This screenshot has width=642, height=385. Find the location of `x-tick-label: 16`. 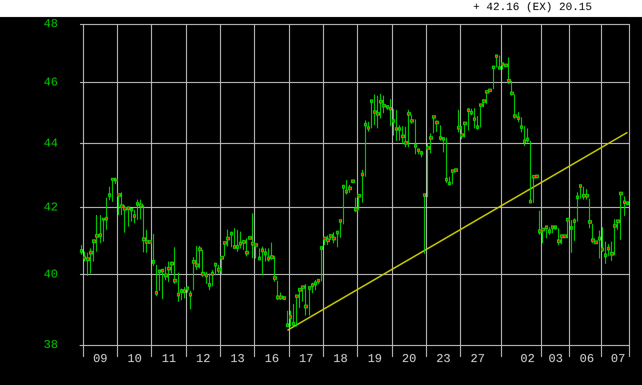

x-tick-label: 16 is located at coordinates (272, 359).